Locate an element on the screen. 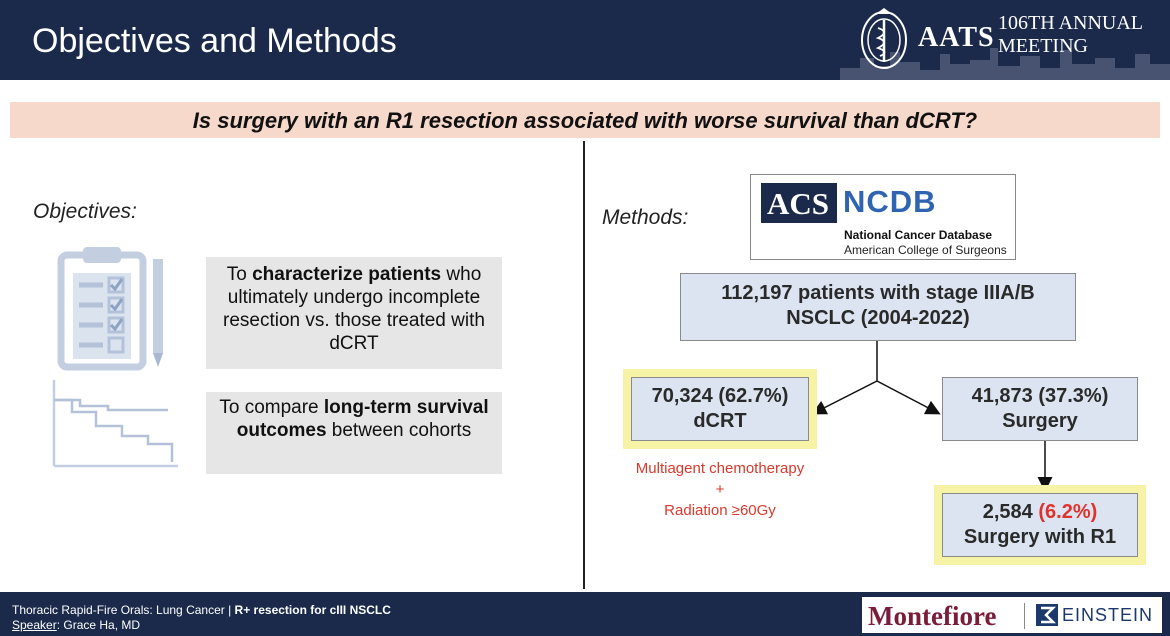 The height and width of the screenshot is (636, 1170). survival-curve-icon is located at coordinates (115, 424).